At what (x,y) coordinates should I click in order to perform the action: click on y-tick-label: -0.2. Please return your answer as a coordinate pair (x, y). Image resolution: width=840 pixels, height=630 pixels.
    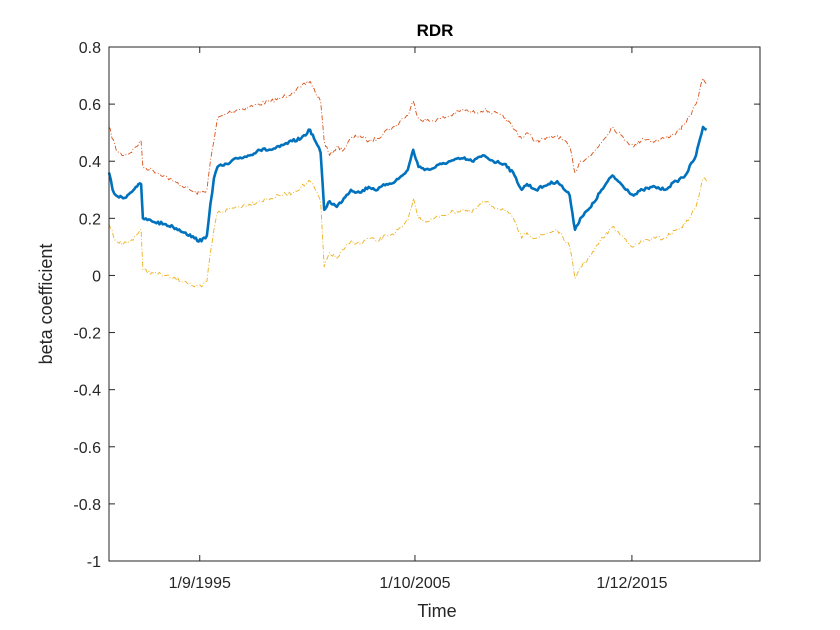
    Looking at the image, I should click on (87, 334).